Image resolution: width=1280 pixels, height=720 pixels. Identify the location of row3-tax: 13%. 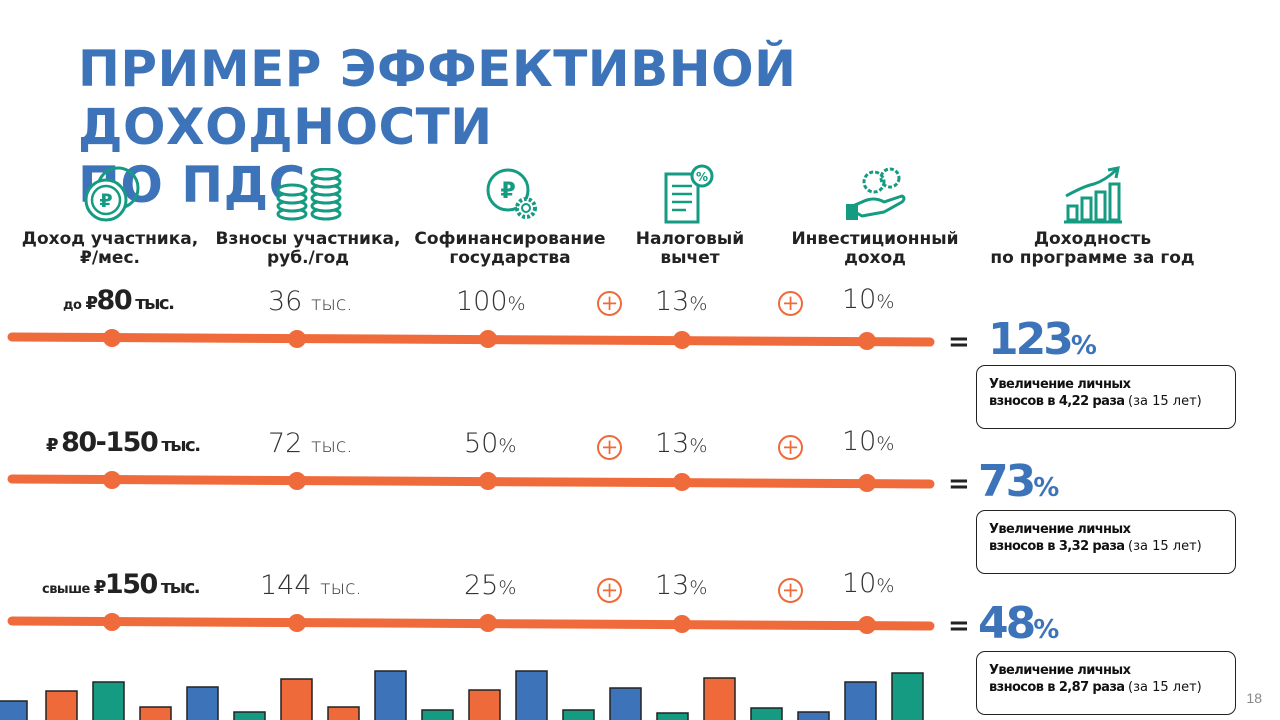
(681, 585).